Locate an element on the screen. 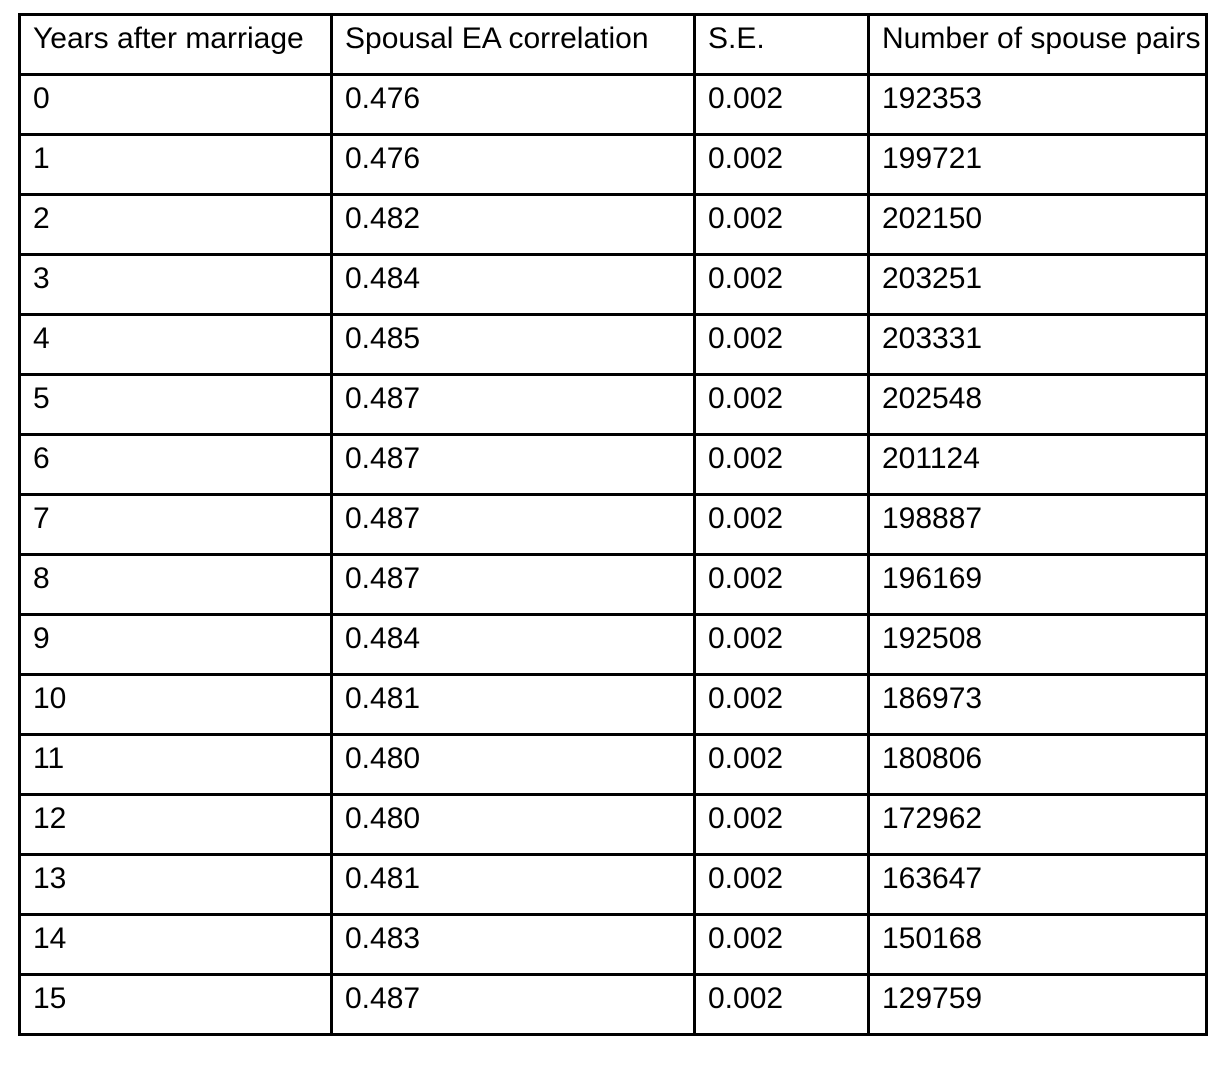 The width and height of the screenshot is (1222, 1066). table-row: 2 0.482 0.002 202150 is located at coordinates (613, 224).